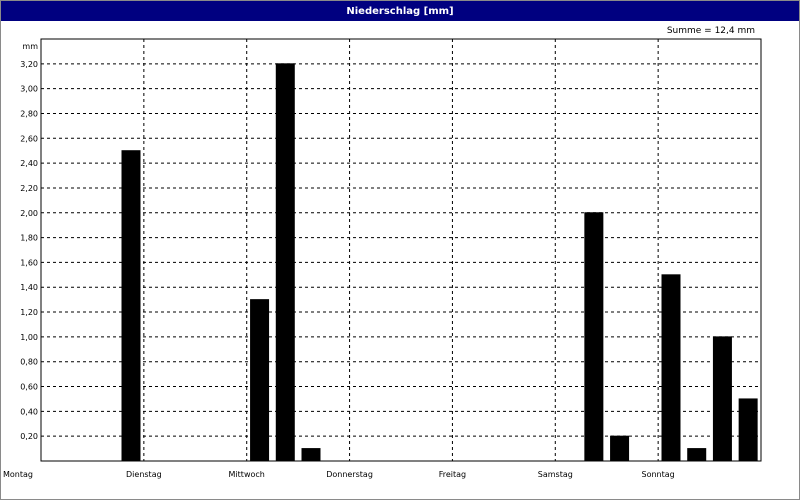 Image resolution: width=800 pixels, height=500 pixels. I want to click on y-tick-label: 1,60, so click(29, 262).